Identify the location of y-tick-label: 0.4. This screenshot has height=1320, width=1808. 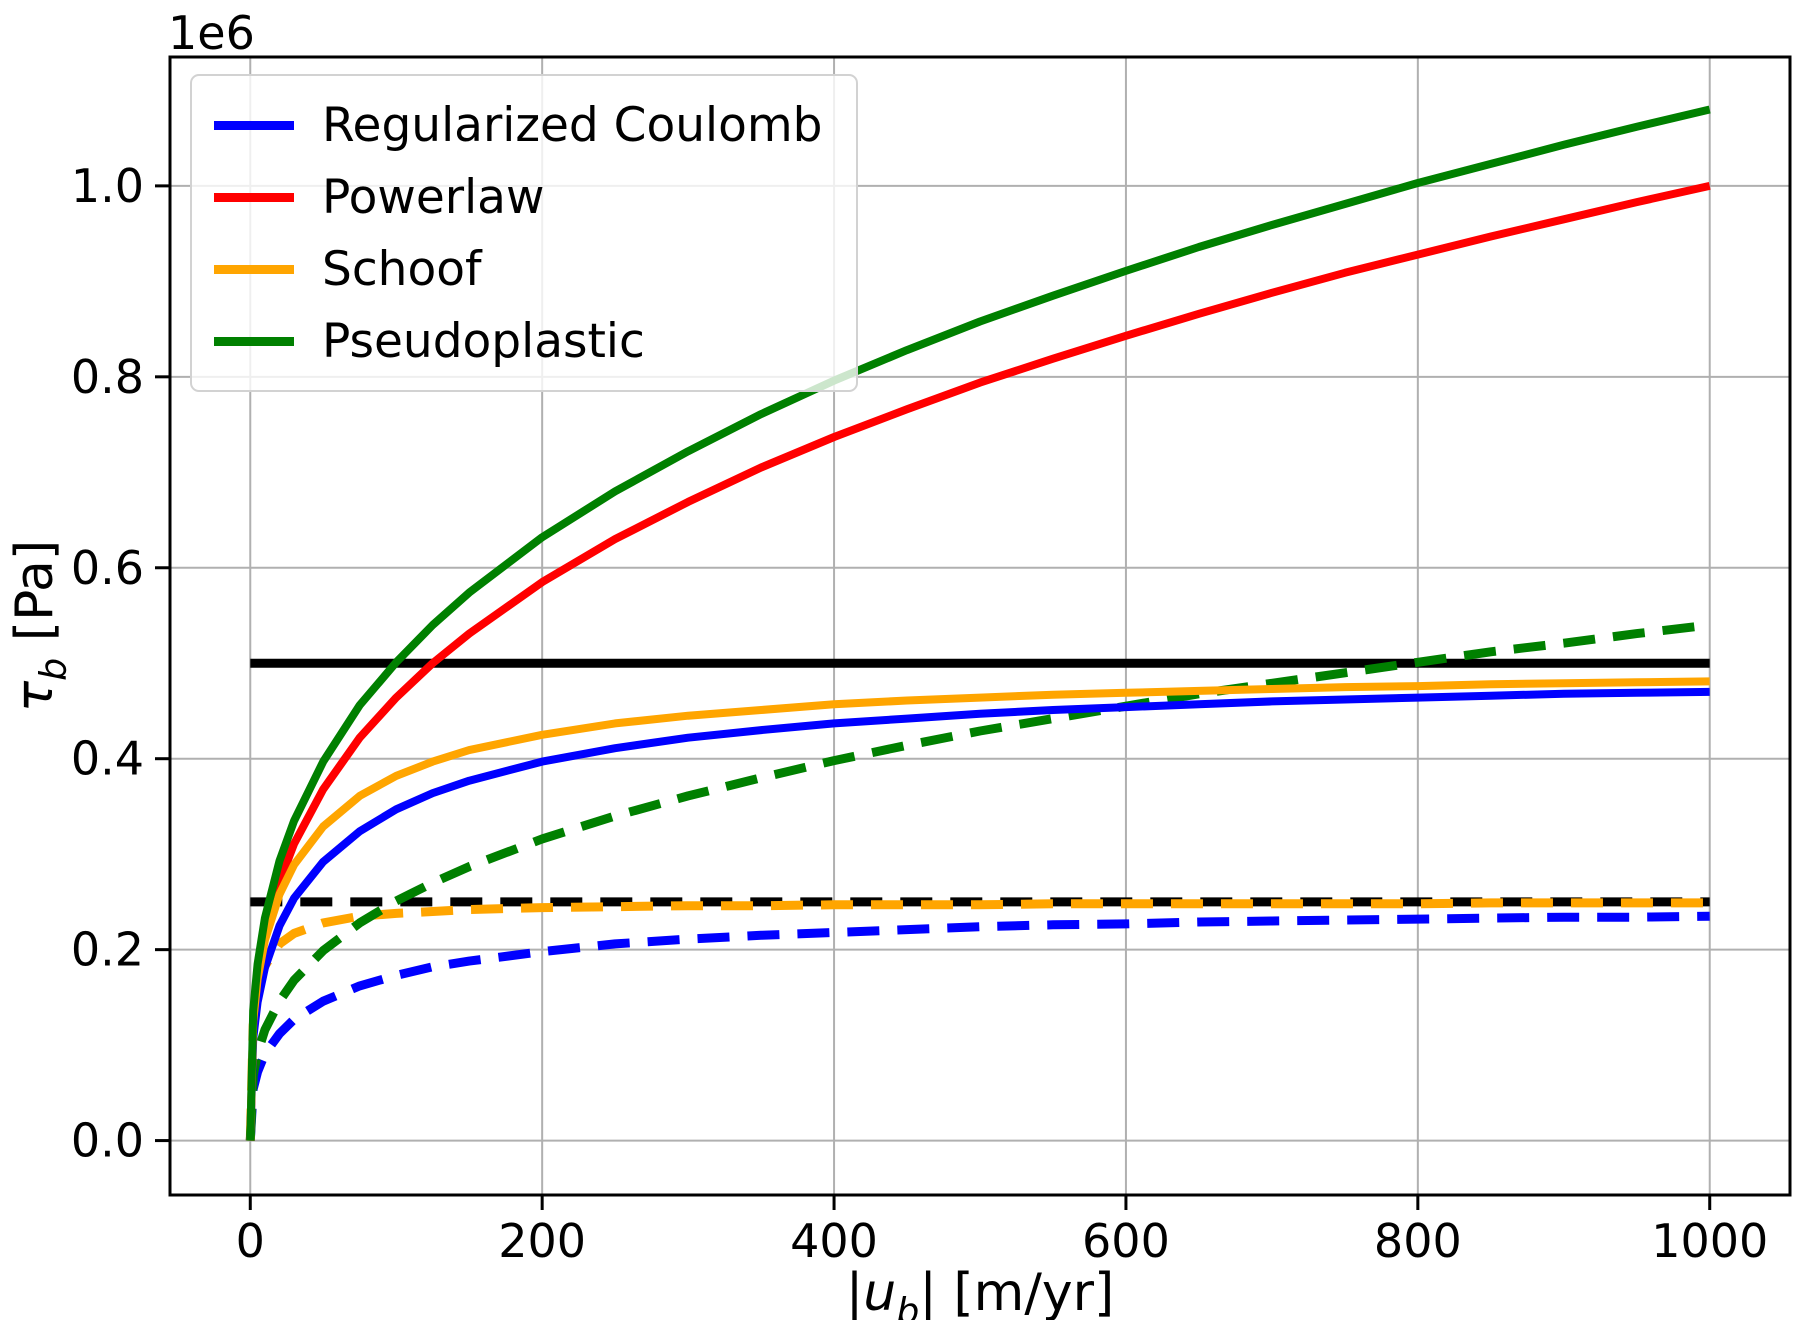
(107, 759).